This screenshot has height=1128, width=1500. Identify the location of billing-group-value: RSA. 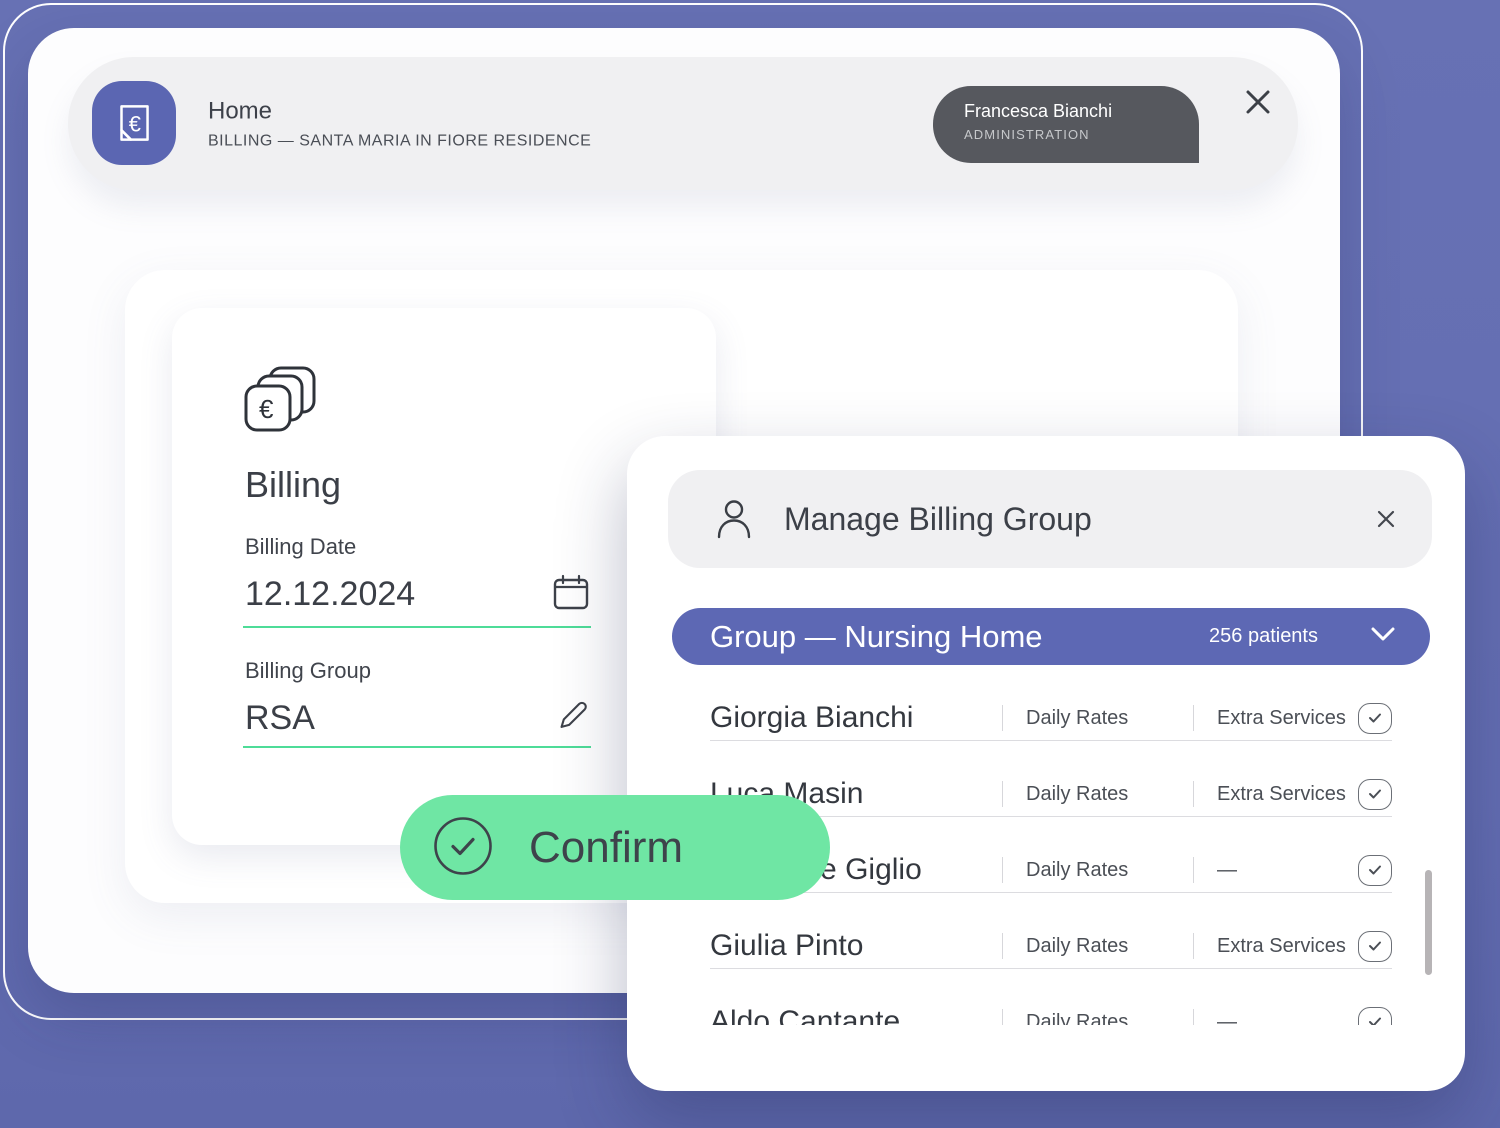
(280, 717).